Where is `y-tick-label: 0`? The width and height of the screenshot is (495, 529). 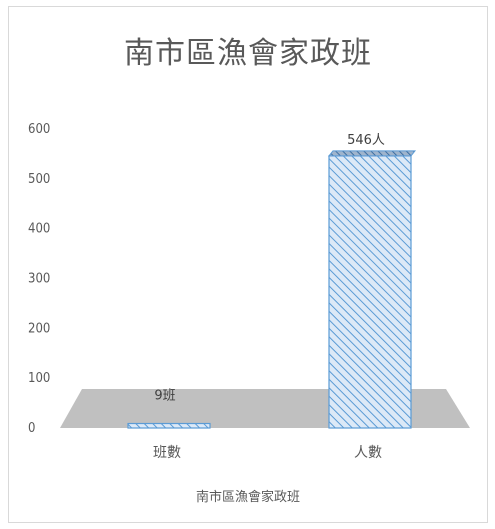
y-tick-label: 0 is located at coordinates (31, 428).